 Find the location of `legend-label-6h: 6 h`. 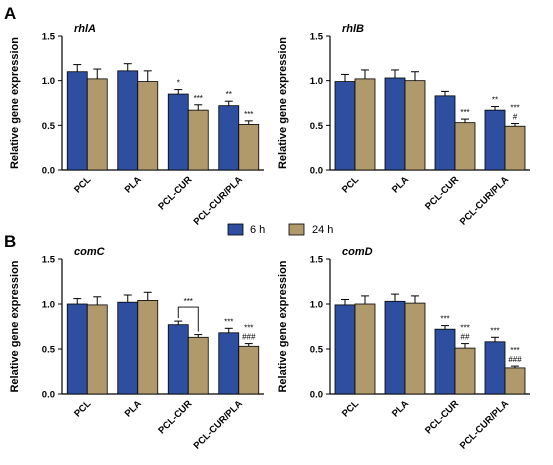

legend-label-6h: 6 h is located at coordinates (257, 230).